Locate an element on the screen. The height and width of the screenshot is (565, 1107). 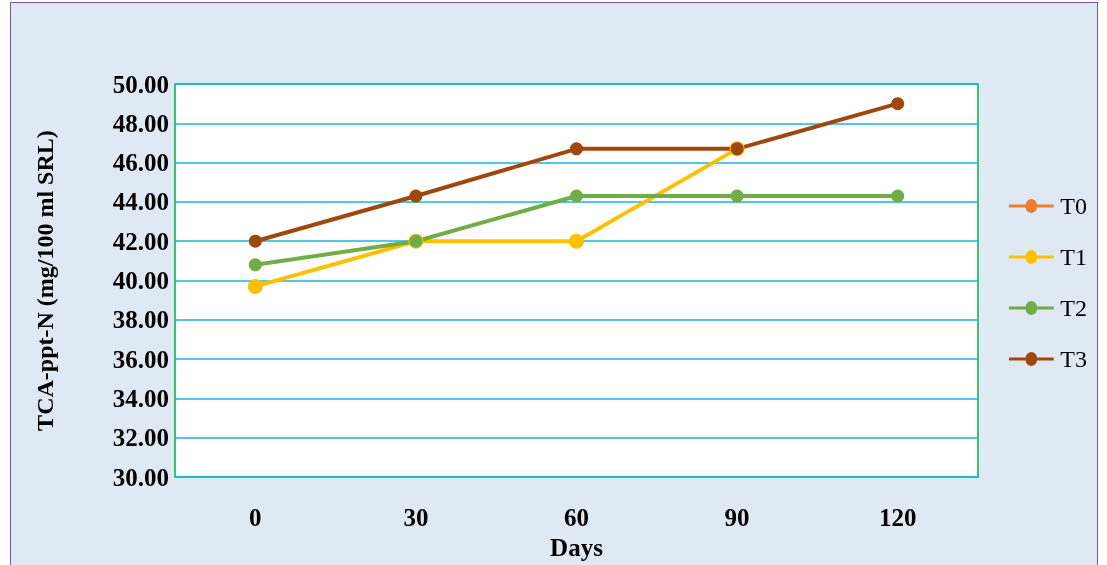
y-tick-label: 30.00 is located at coordinates (140, 477).